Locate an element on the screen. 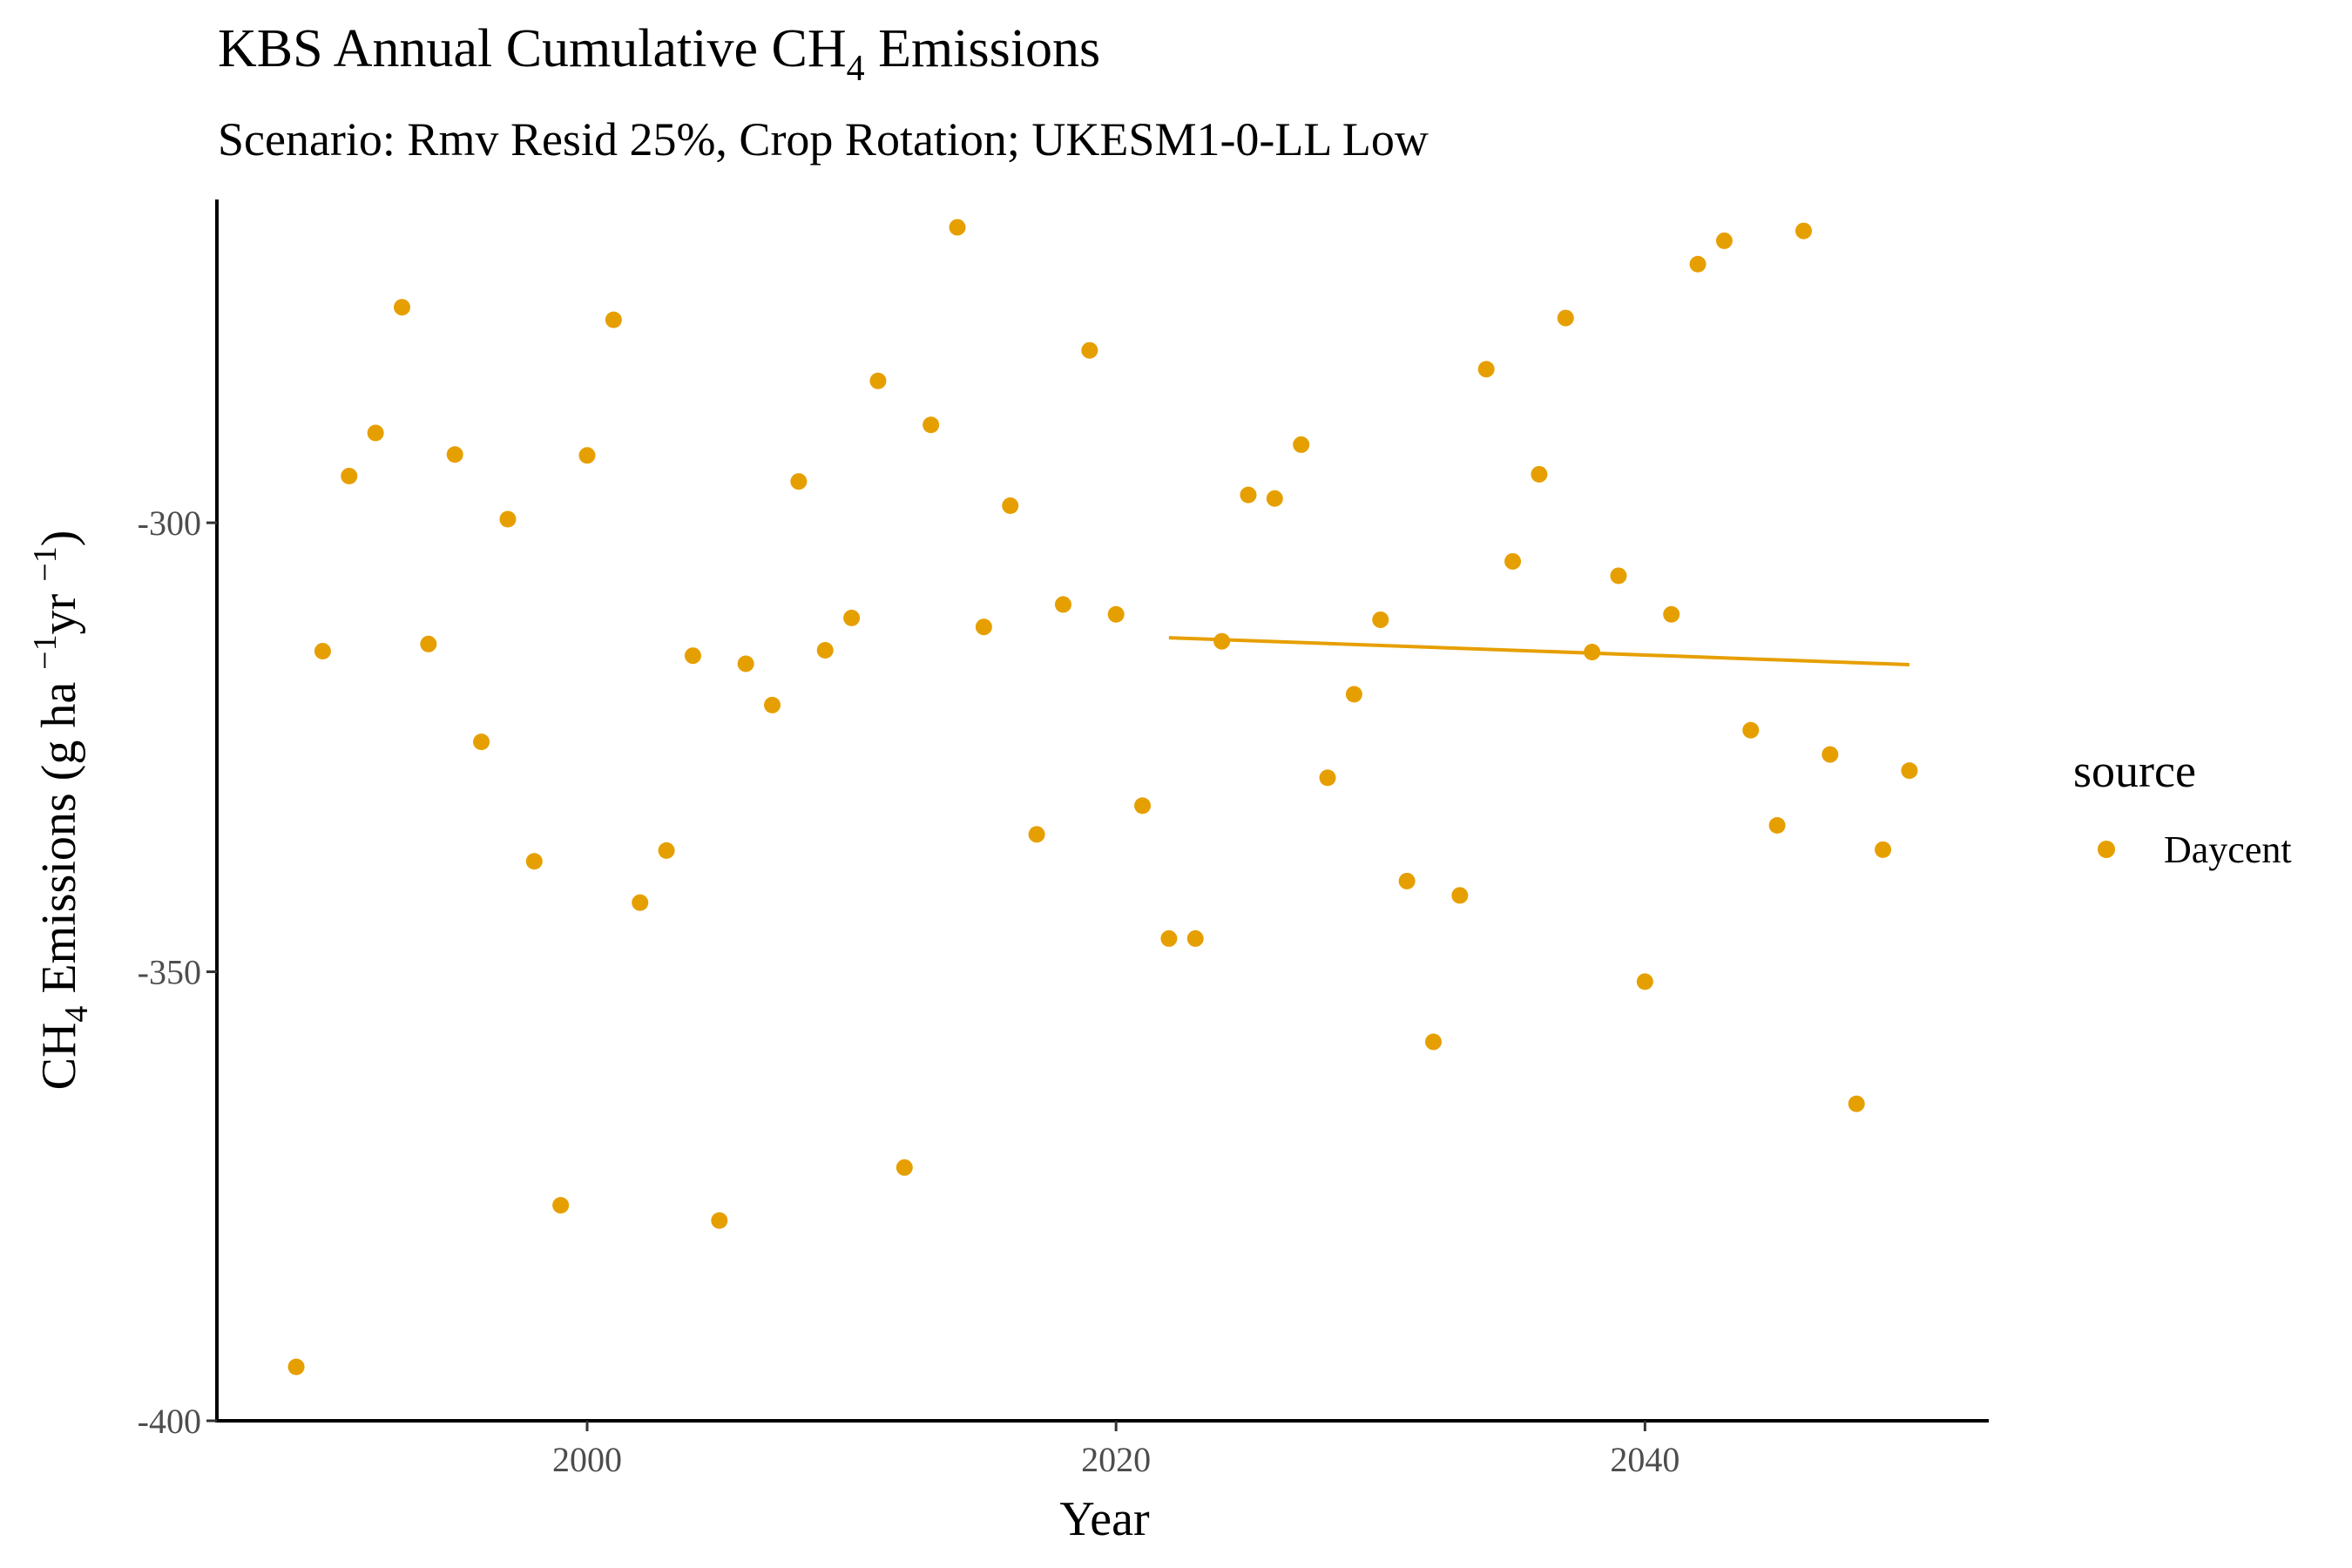 Image resolution: width=2352 pixels, height=1568 pixels. legend: source Daycent is located at coordinates (2182, 808).